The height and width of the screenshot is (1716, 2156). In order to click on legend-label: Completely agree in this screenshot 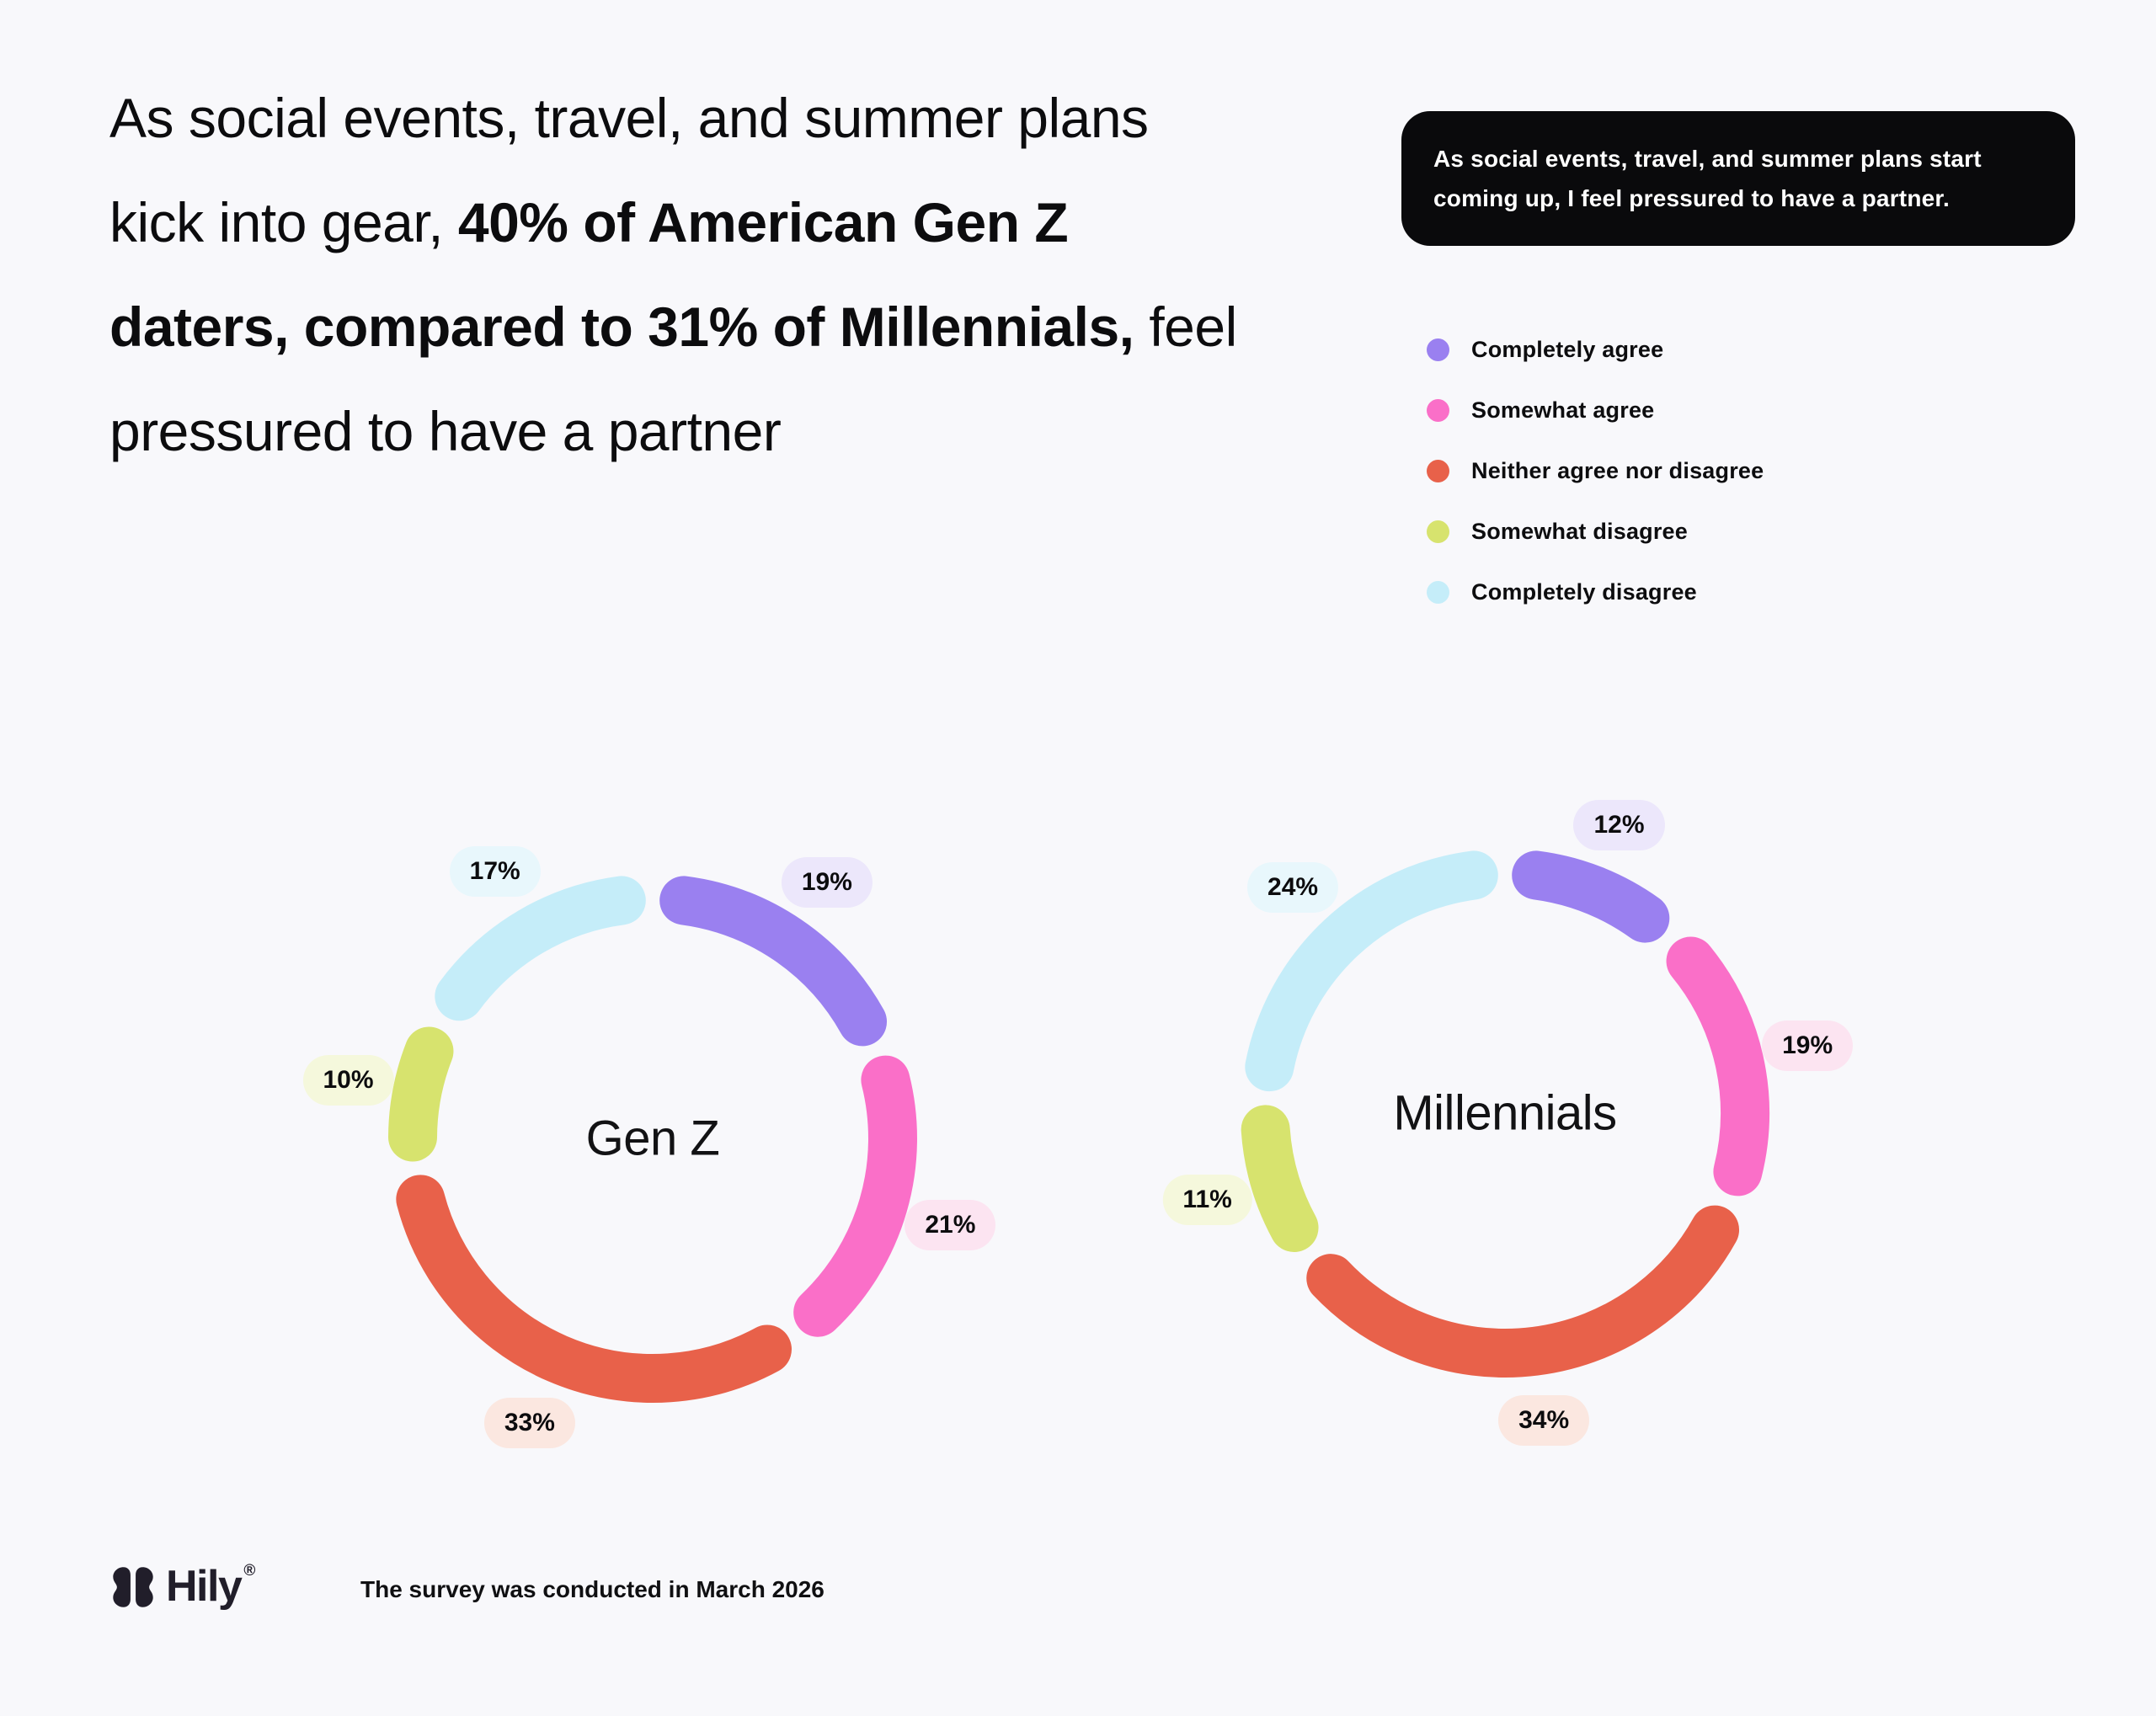, I will do `click(1567, 349)`.